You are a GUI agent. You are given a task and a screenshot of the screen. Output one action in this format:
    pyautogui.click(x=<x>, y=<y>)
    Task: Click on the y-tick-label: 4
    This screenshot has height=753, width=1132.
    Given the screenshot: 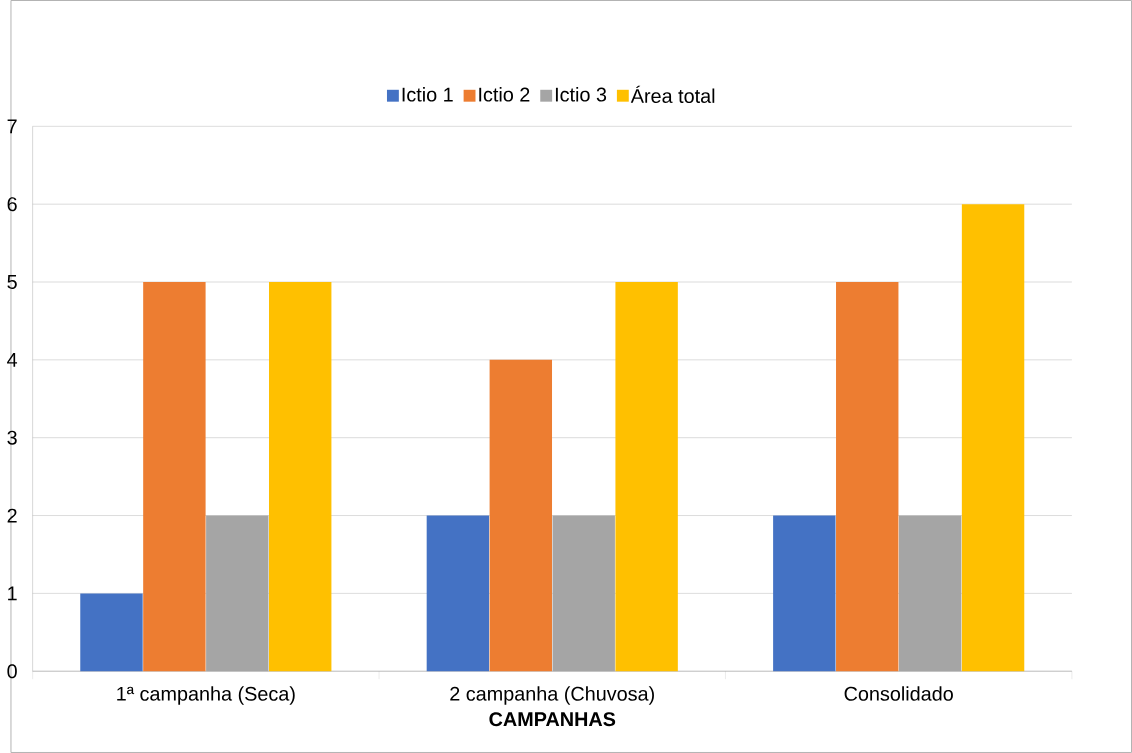 What is the action you would take?
    pyautogui.click(x=12, y=360)
    